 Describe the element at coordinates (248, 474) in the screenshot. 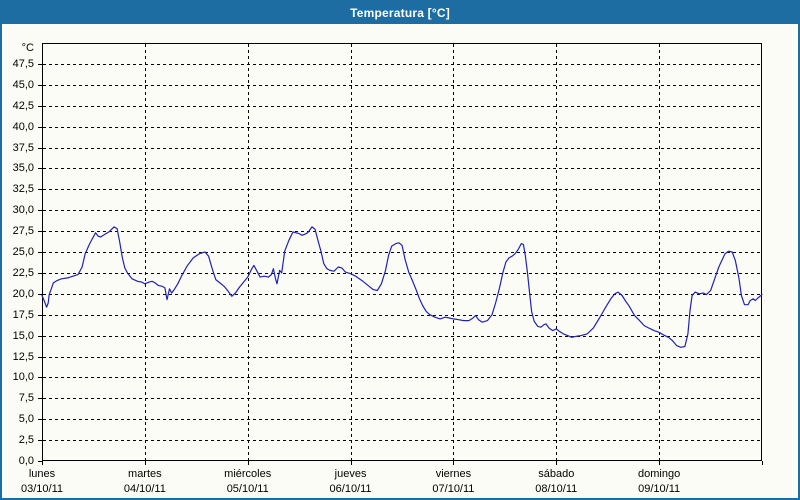

I see `x-day-label: miércoles` at that location.